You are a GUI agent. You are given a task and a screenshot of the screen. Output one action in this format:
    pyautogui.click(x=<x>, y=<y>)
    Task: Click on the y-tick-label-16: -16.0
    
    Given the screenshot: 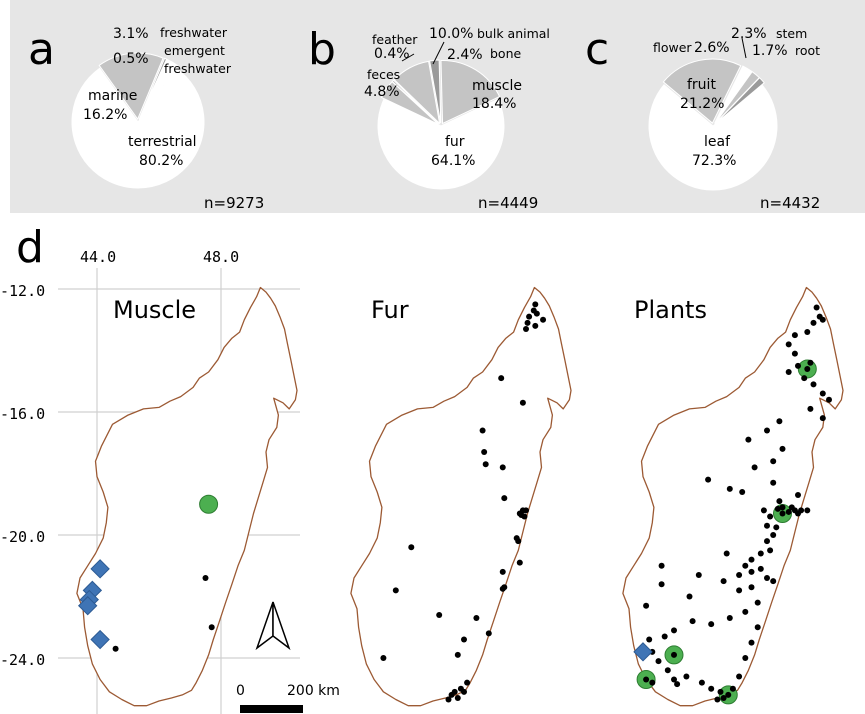 What is the action you would take?
    pyautogui.click(x=22, y=414)
    